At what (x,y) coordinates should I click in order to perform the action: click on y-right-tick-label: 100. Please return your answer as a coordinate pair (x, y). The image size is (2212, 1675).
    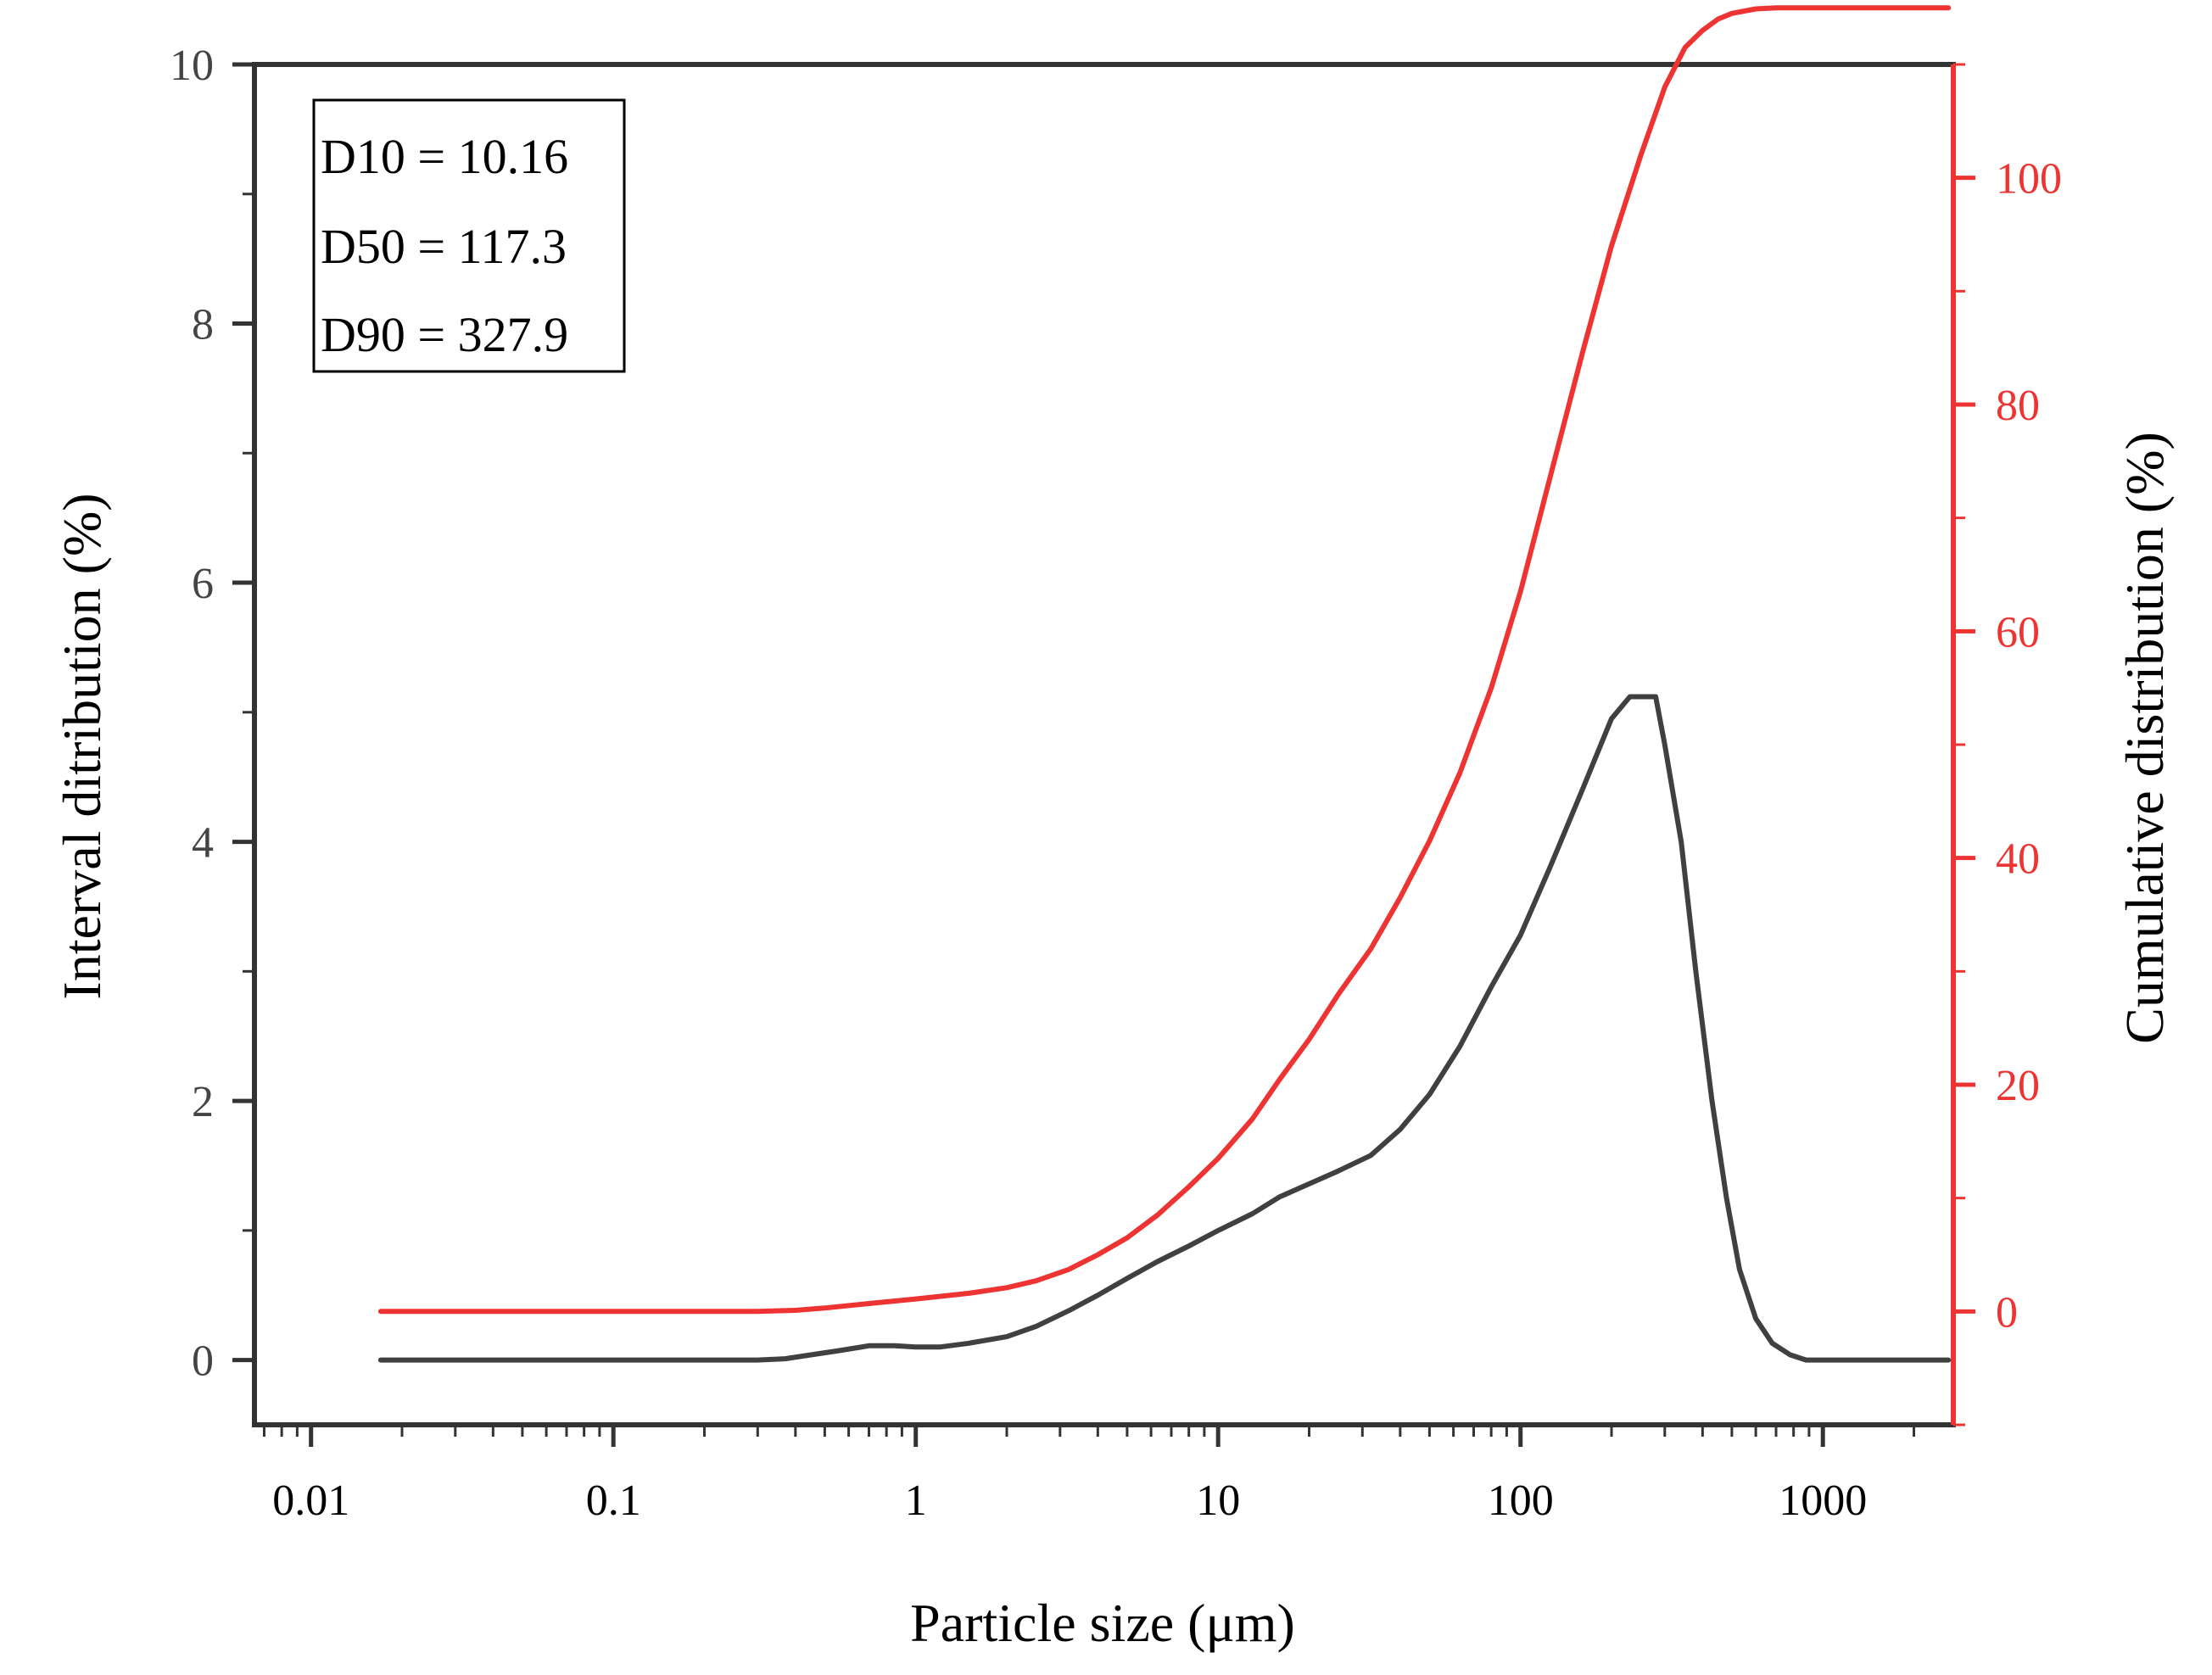
    Looking at the image, I should click on (2029, 179).